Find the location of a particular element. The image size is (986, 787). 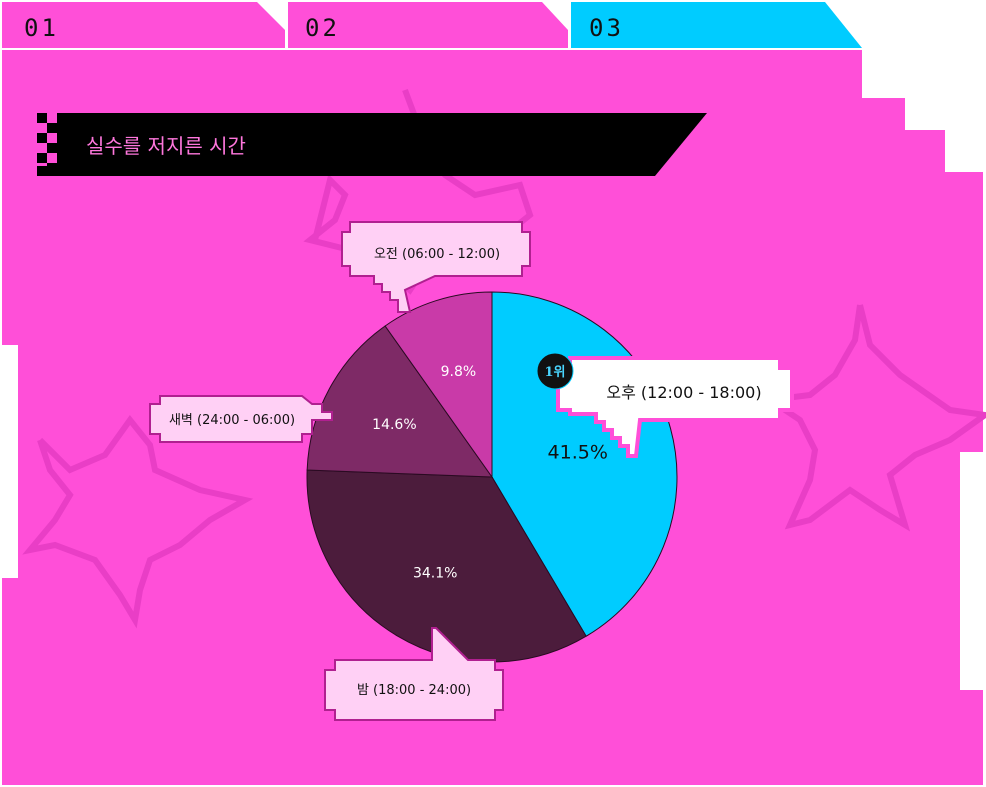

callout-morning-label: 오전 (06:00 - 12:00) is located at coordinates (437, 254).